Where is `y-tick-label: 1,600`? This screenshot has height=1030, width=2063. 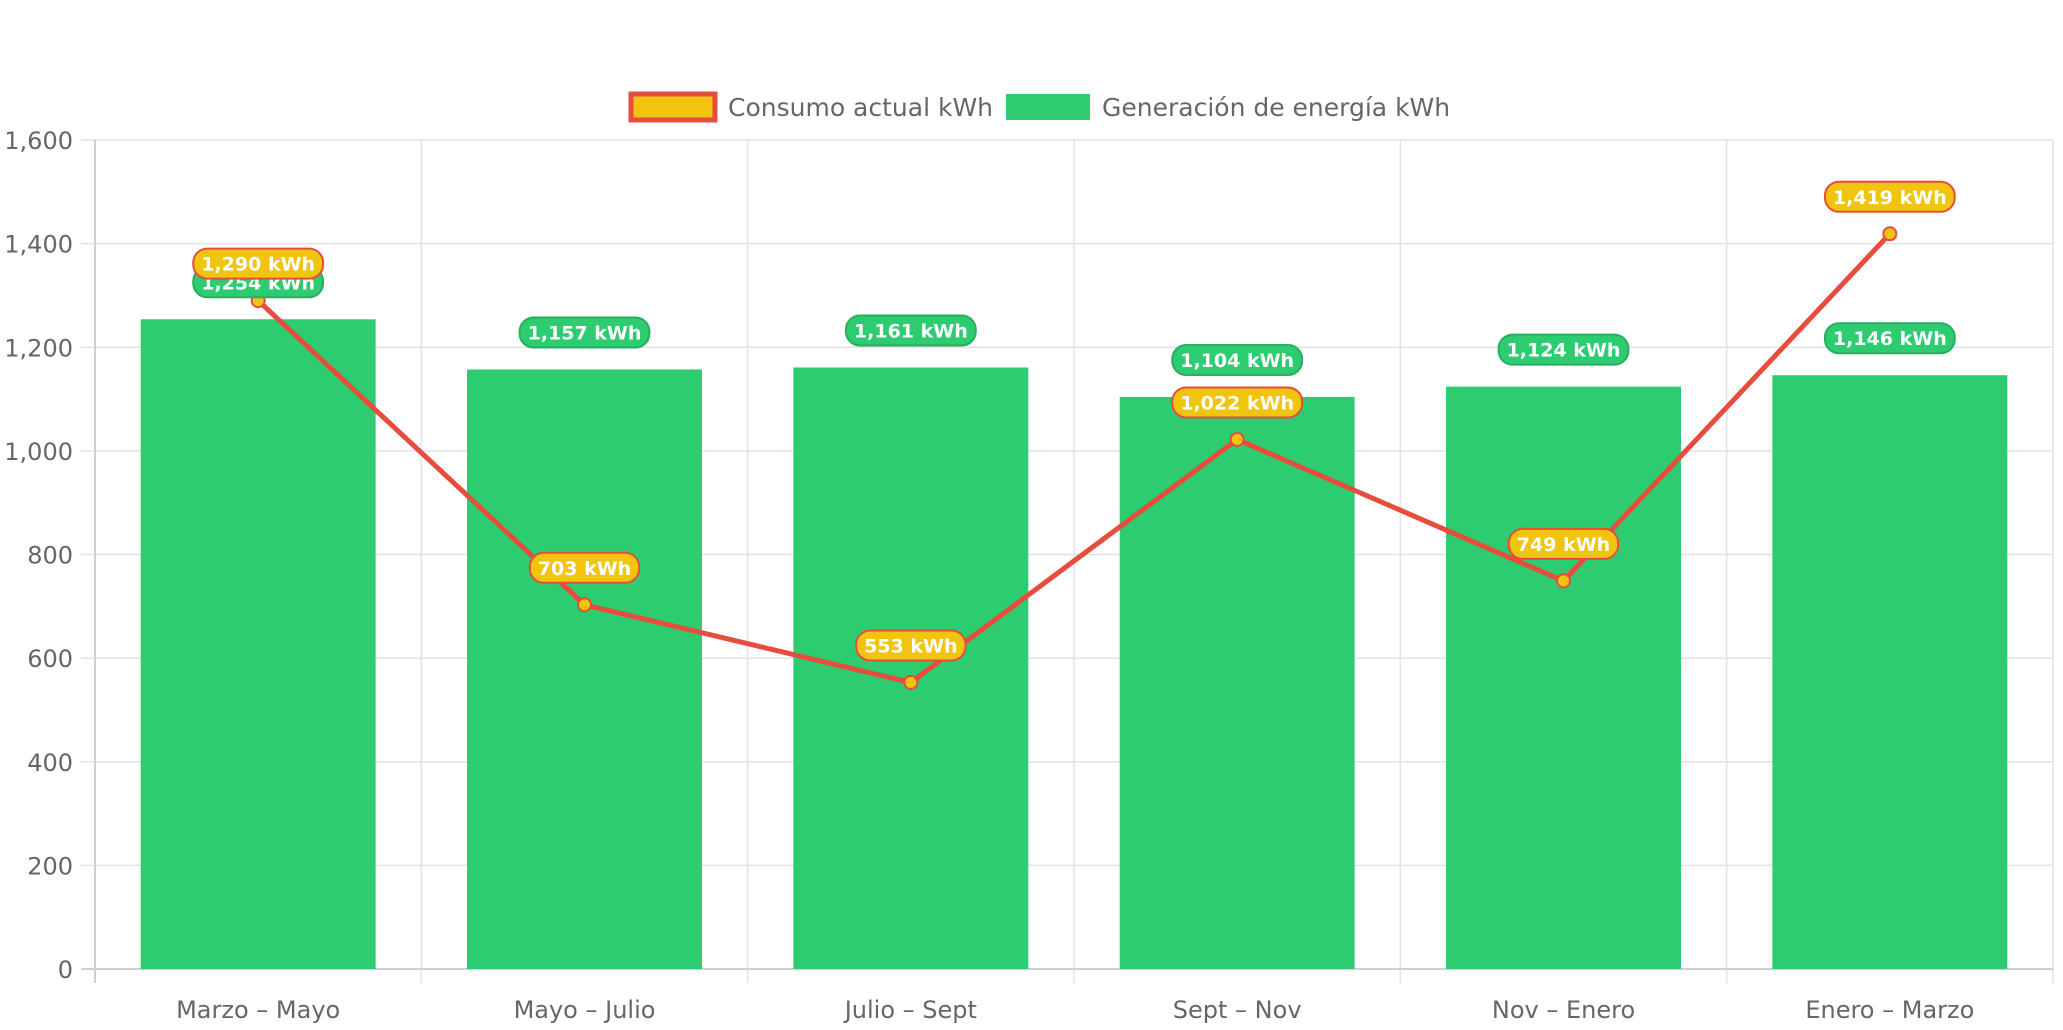
y-tick-label: 1,600 is located at coordinates (38, 141).